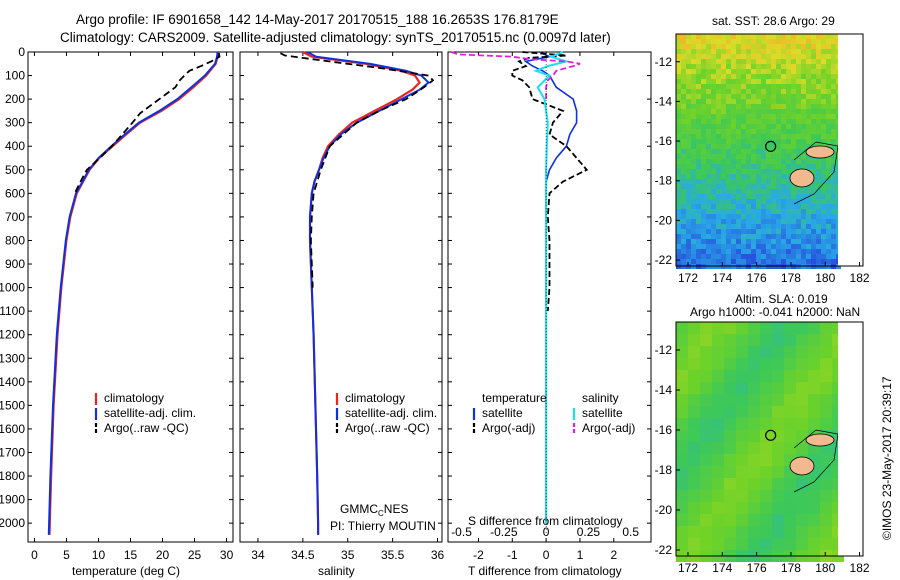 Image resolution: width=900 pixels, height=580 pixels. What do you see at coordinates (514, 398) in the screenshot?
I see `legend-temperature-heading: temperature` at bounding box center [514, 398].